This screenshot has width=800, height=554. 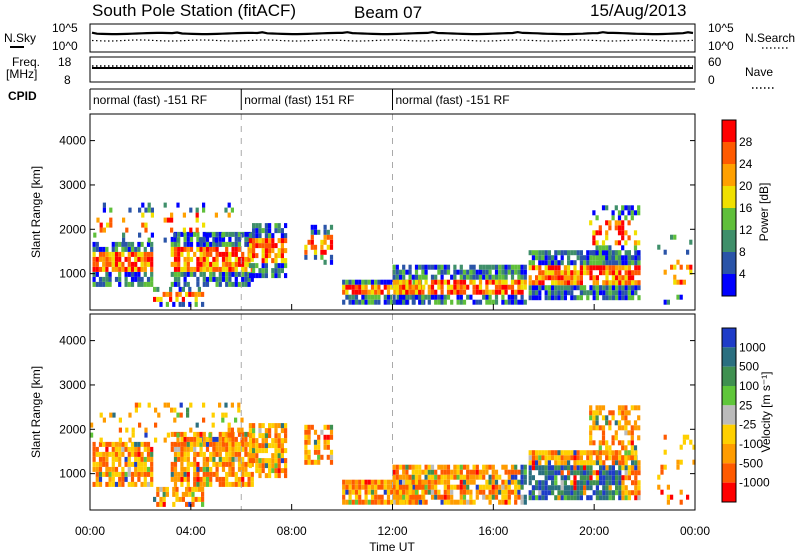 I want to click on cpid-segment-label: normal (fast) -151 RF, so click(x=150, y=100).